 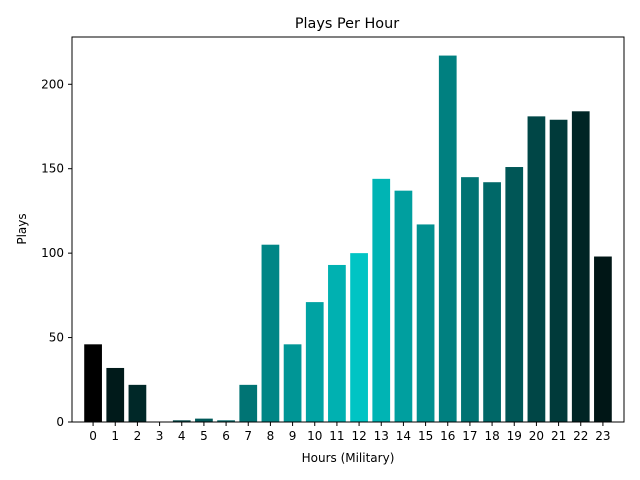 I want to click on x-tick-label: 6, so click(x=226, y=436).